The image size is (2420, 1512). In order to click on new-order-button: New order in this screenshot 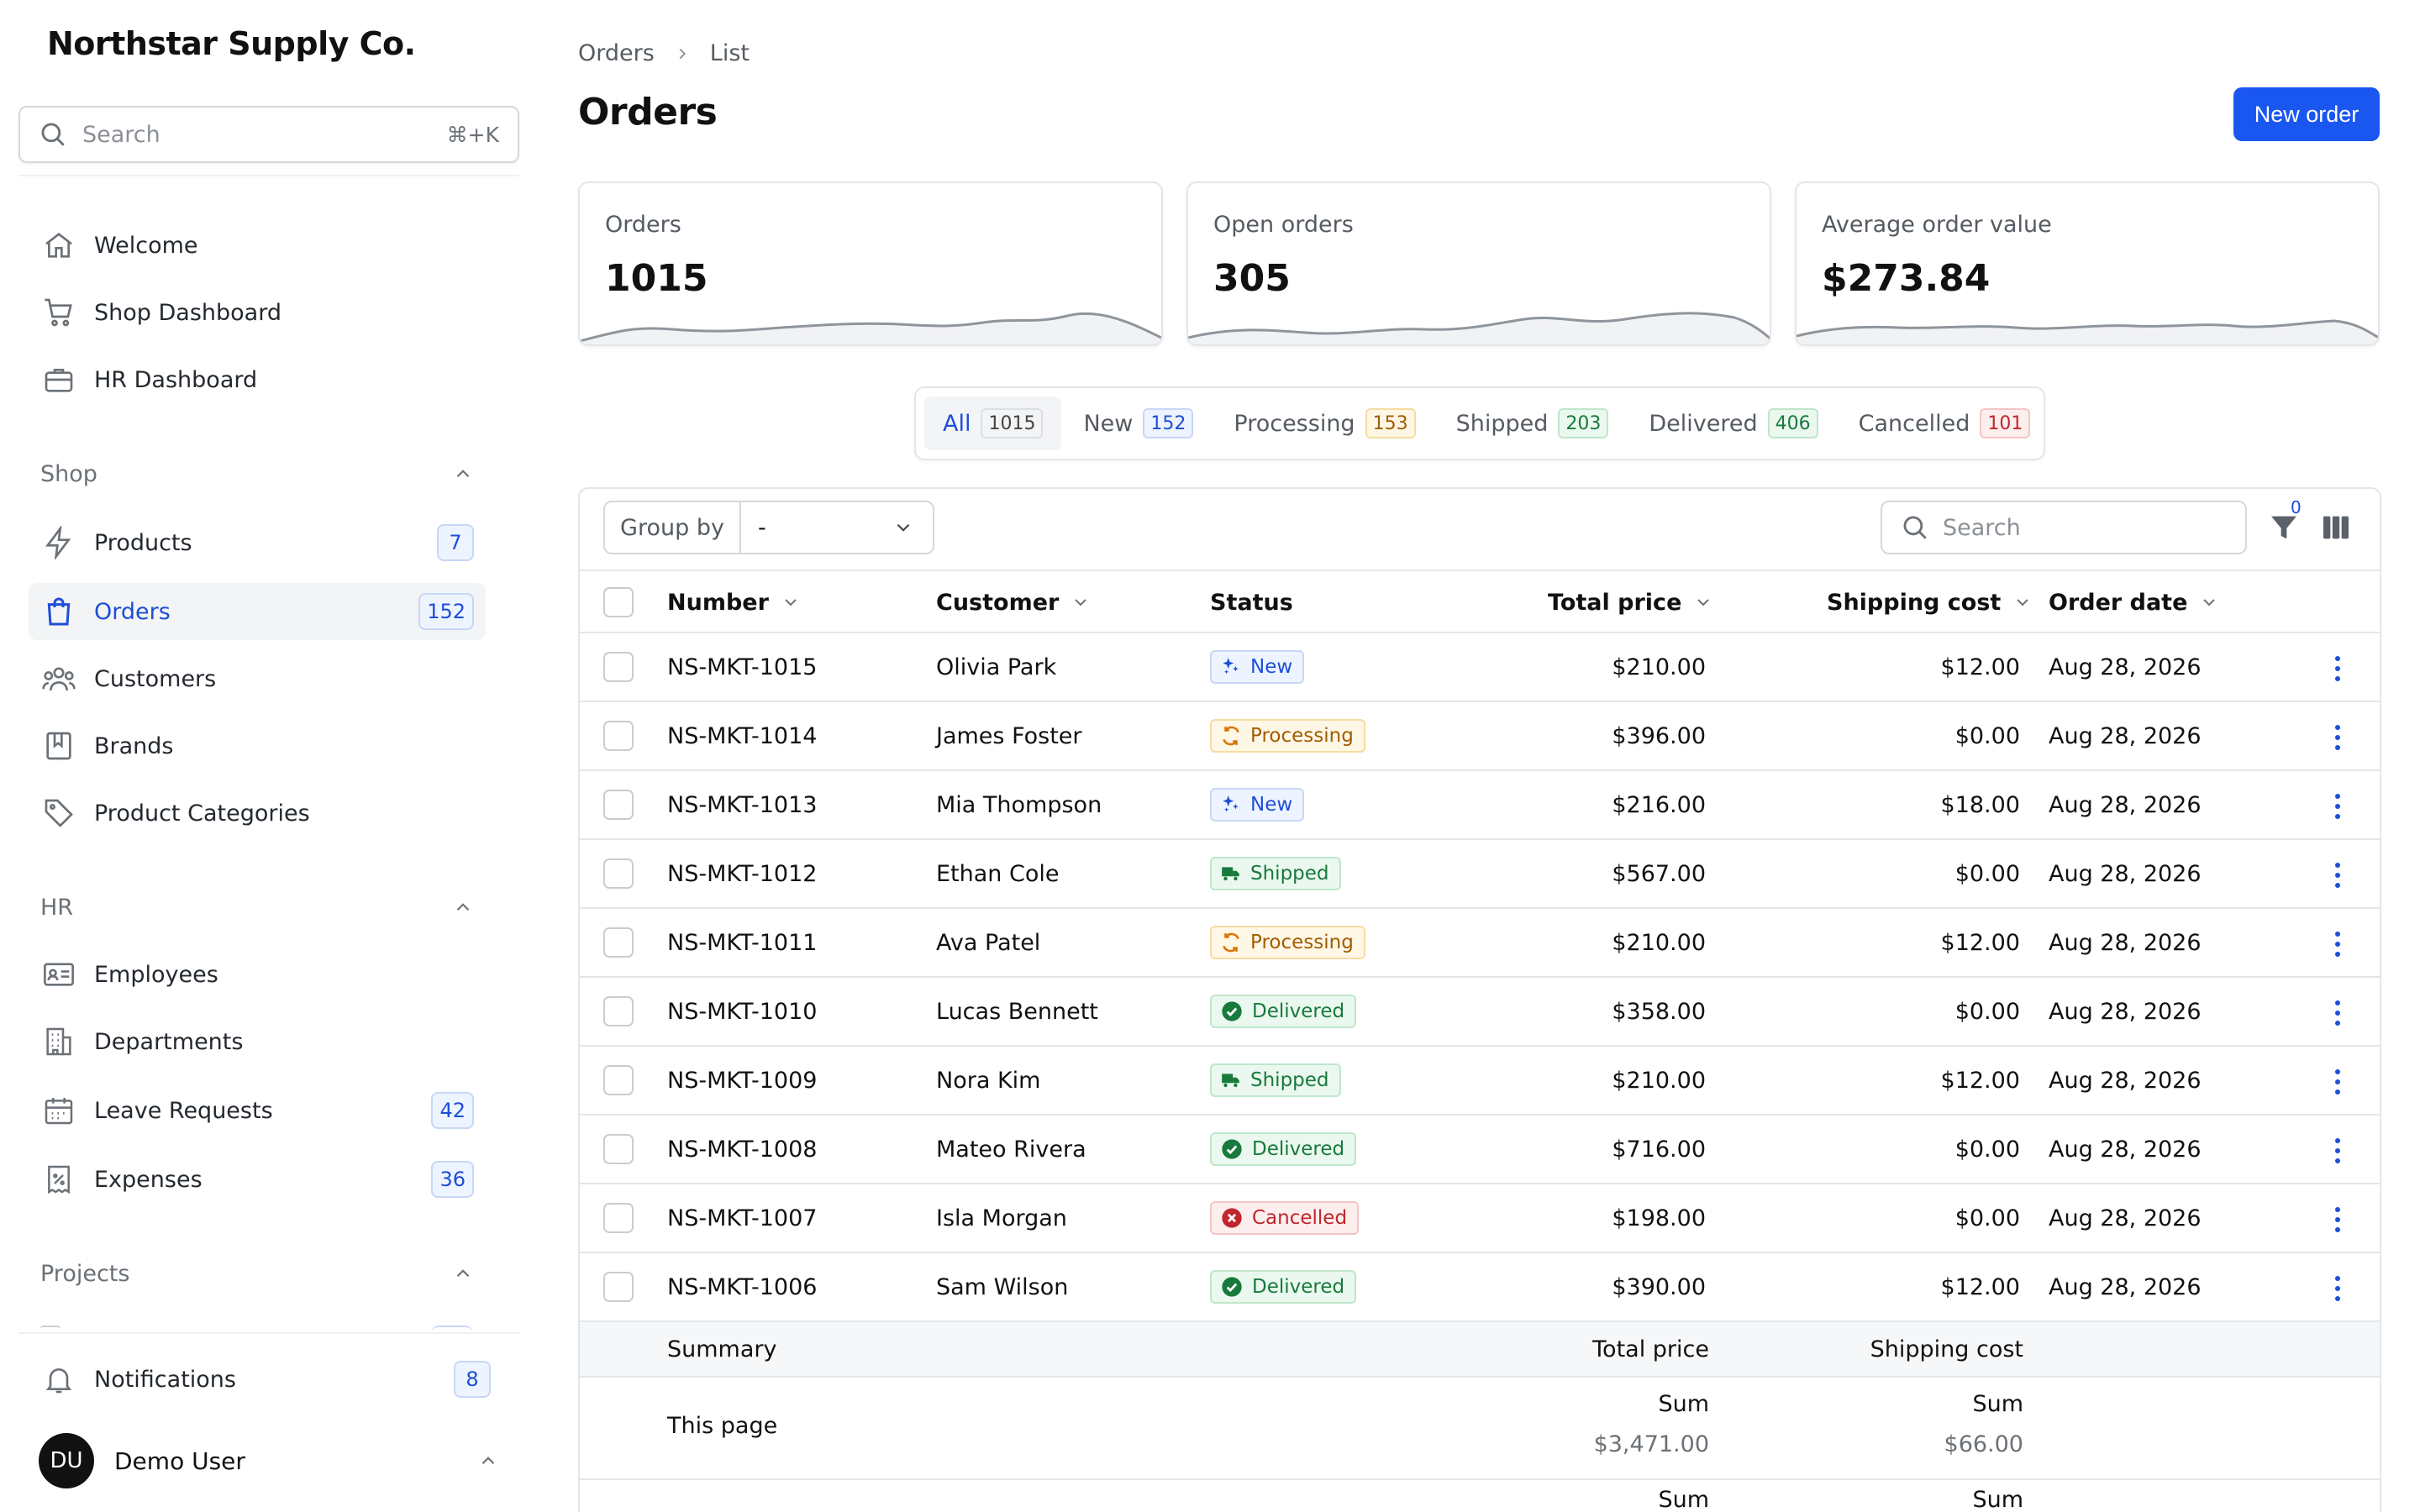, I will do `click(2306, 114)`.